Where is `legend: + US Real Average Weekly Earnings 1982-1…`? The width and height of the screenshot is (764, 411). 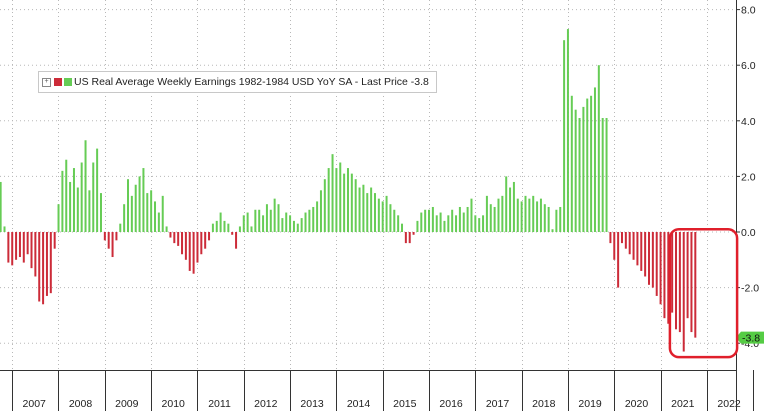
legend: + US Real Average Weekly Earnings 1982-1… is located at coordinates (237, 82).